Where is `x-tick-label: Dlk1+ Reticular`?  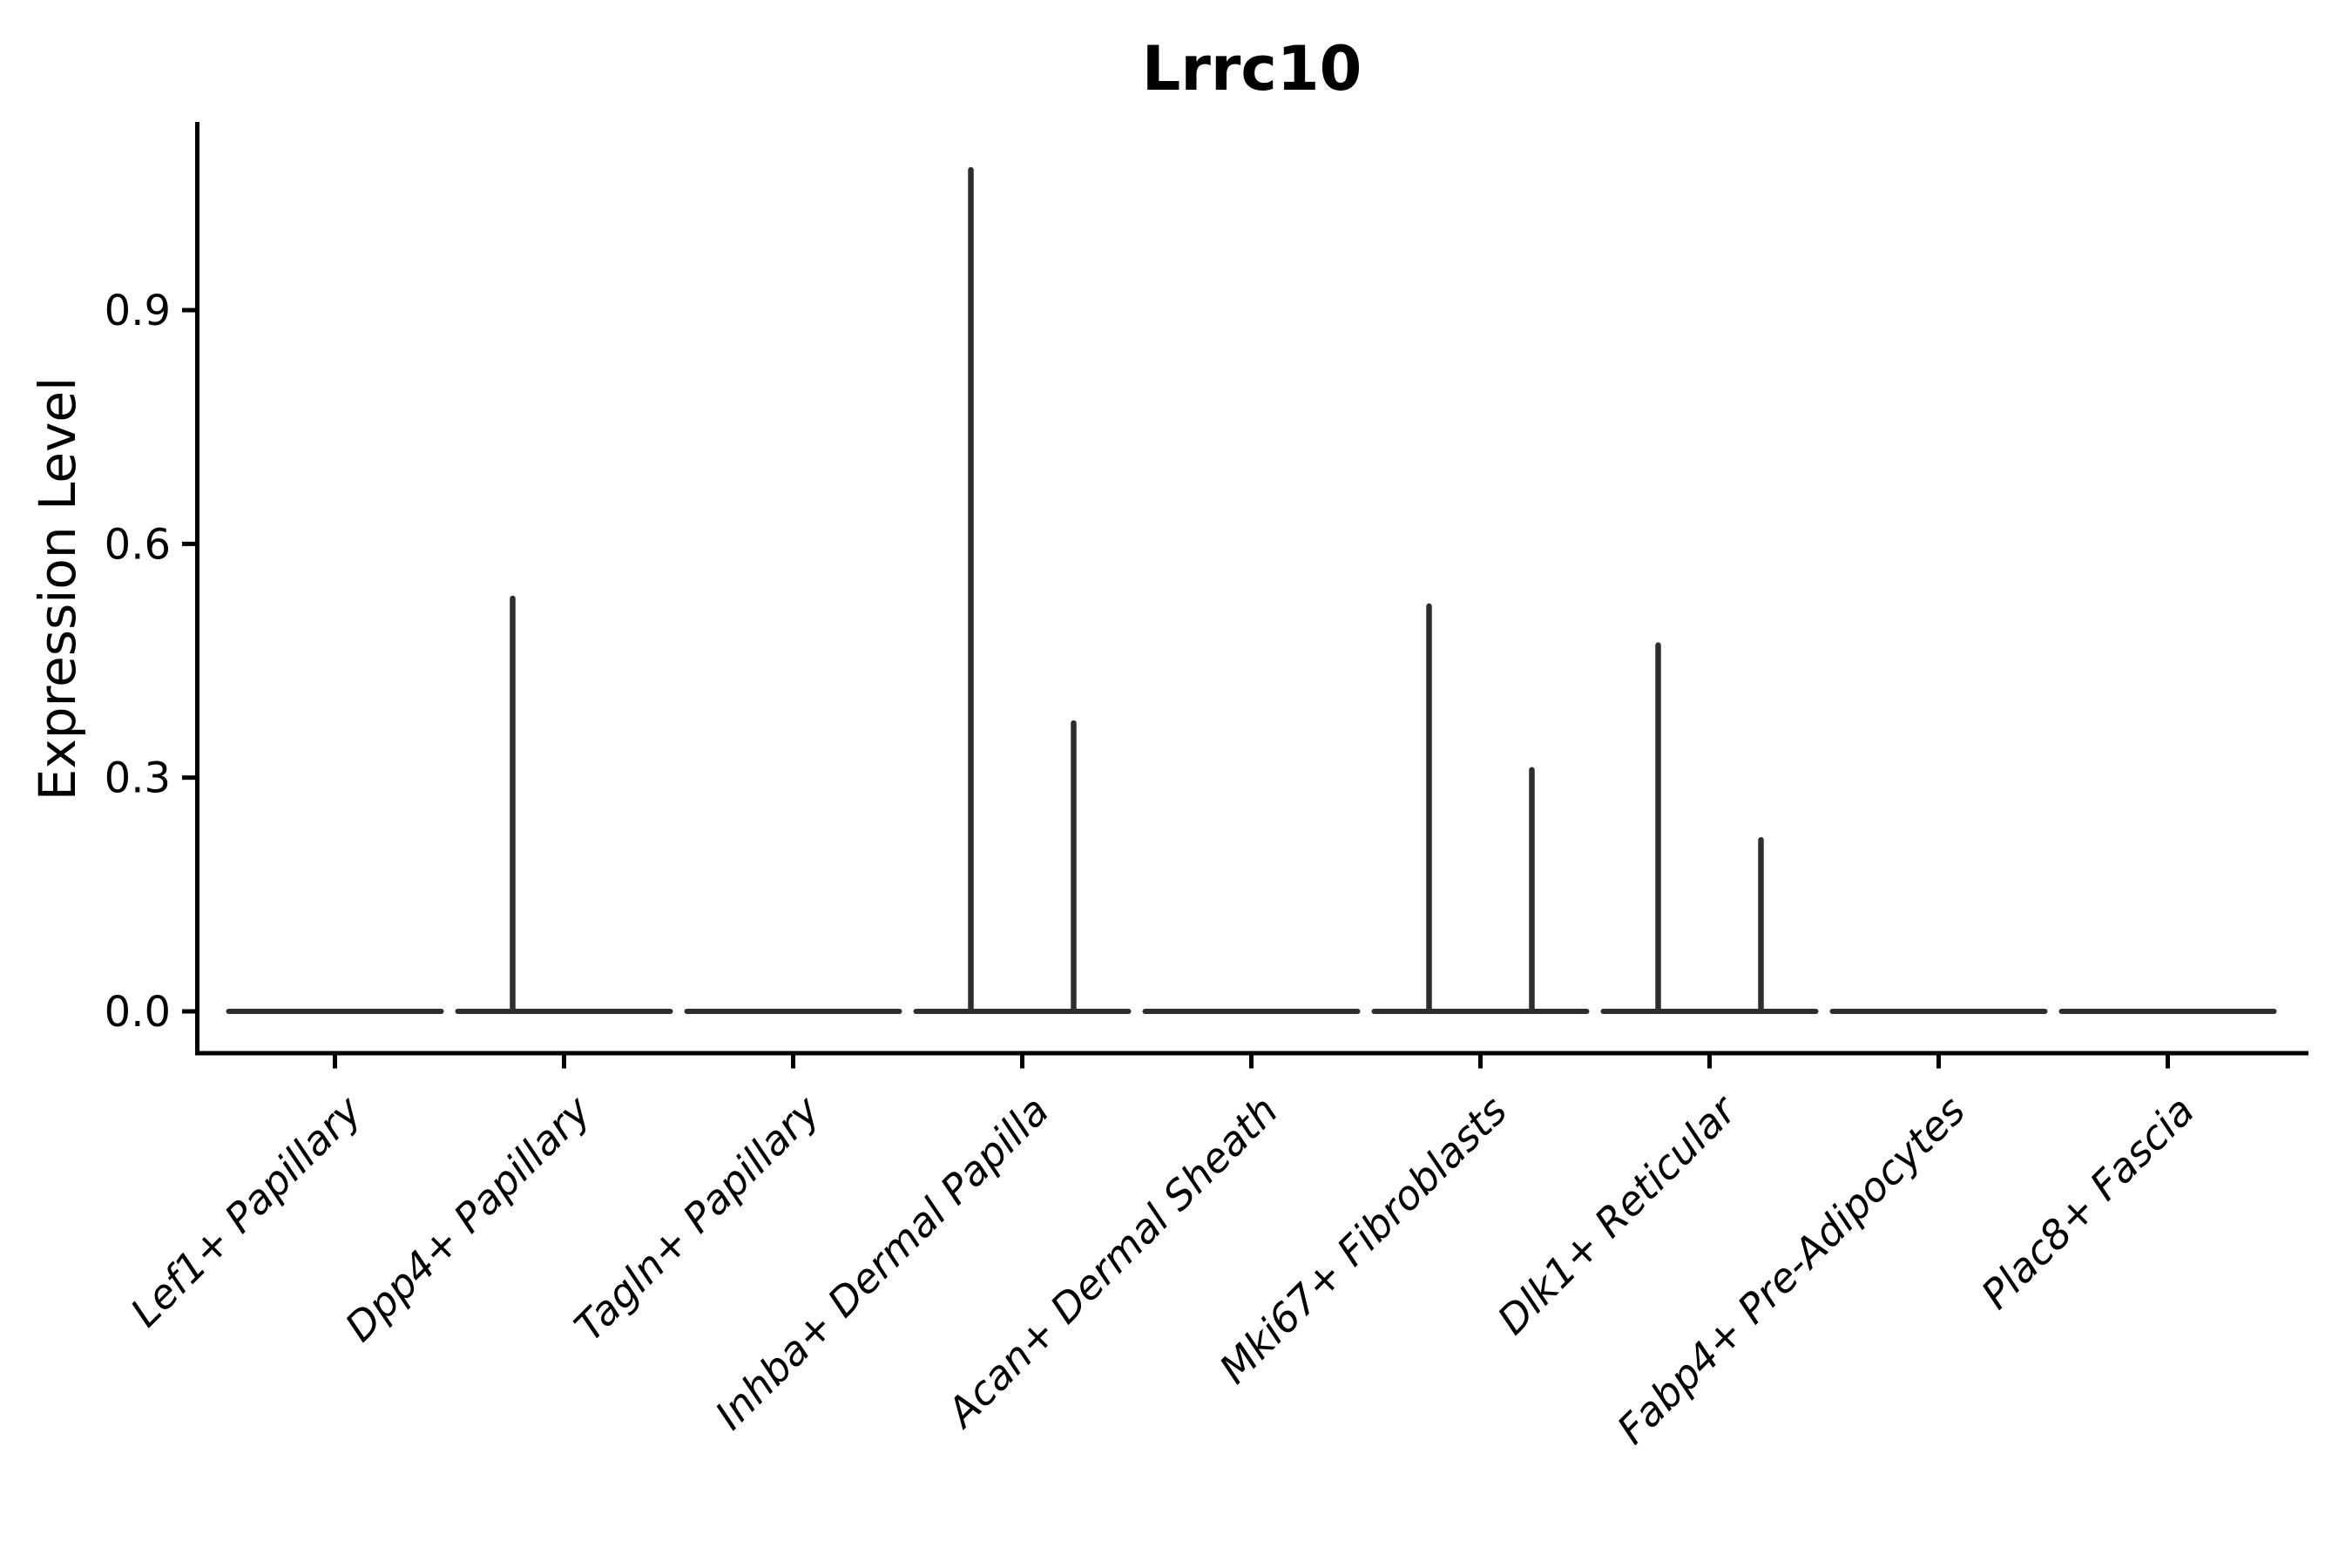
x-tick-label: Dlk1+ Reticular is located at coordinates (1618, 1214).